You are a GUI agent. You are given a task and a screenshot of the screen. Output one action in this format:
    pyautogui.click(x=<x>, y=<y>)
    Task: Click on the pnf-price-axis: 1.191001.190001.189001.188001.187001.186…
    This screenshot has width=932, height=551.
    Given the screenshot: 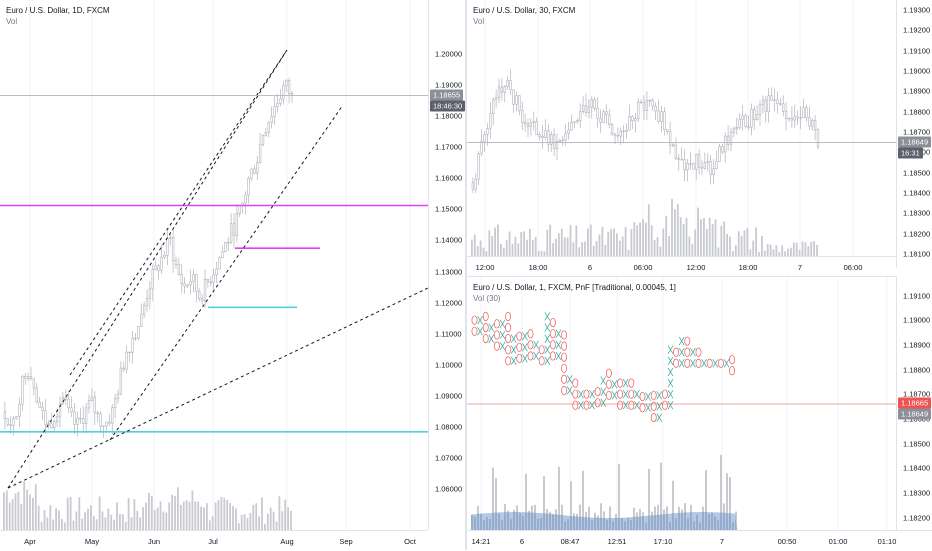 What is the action you would take?
    pyautogui.click(x=914, y=403)
    